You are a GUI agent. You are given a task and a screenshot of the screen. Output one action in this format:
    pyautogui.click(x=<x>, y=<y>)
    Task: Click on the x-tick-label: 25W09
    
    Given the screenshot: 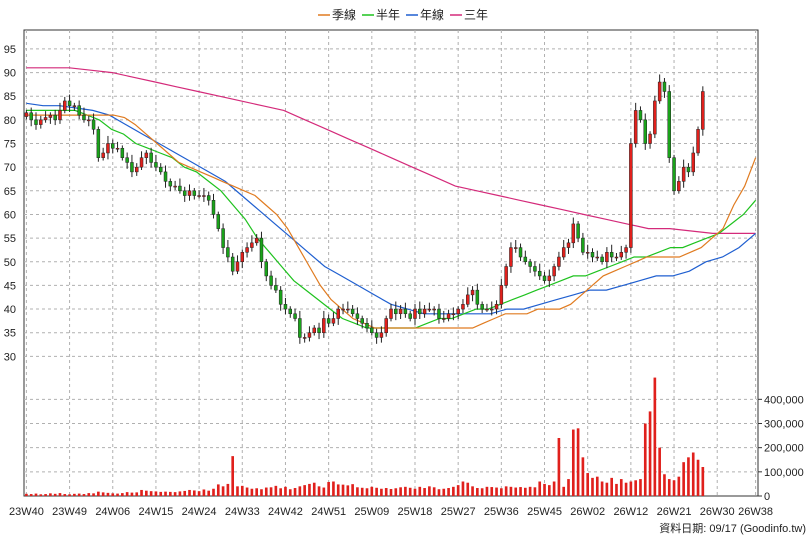 What is the action you would take?
    pyautogui.click(x=371, y=512)
    